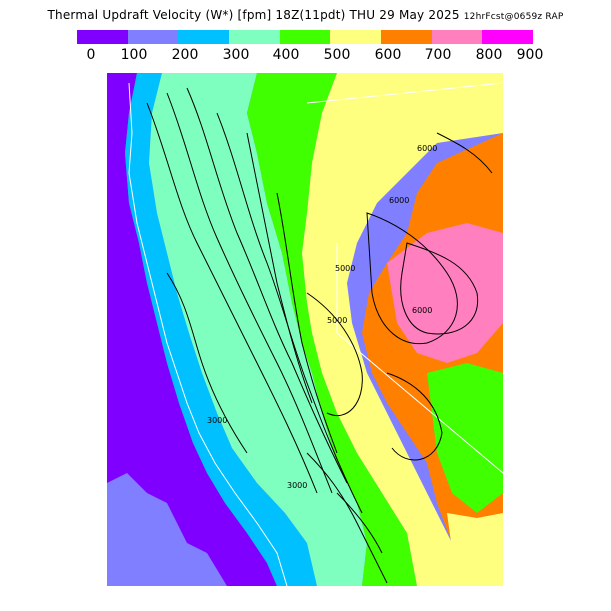  Describe the element at coordinates (236, 55) in the screenshot. I see `scale-label: 300` at that location.